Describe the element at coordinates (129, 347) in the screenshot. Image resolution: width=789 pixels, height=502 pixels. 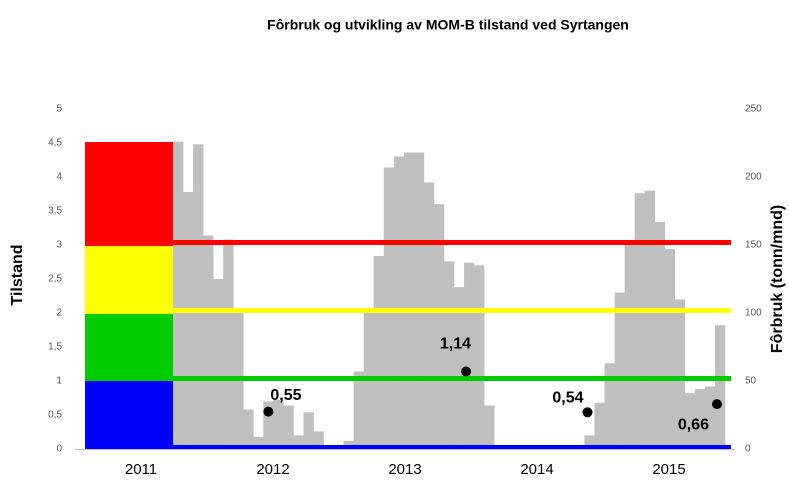
I see `zone-green` at that location.